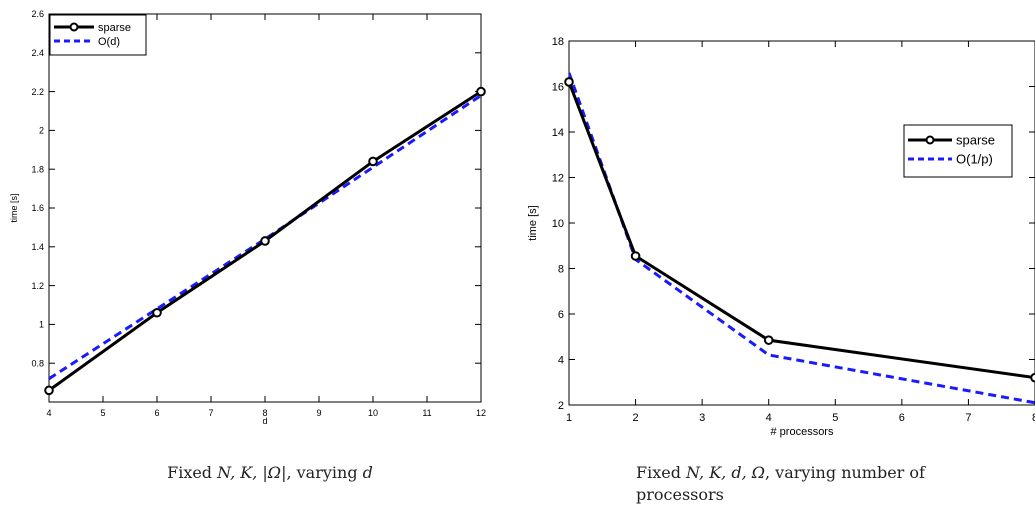 This screenshot has height=514, width=1035. Describe the element at coordinates (373, 413) in the screenshot. I see `x-tick-label: 10` at that location.